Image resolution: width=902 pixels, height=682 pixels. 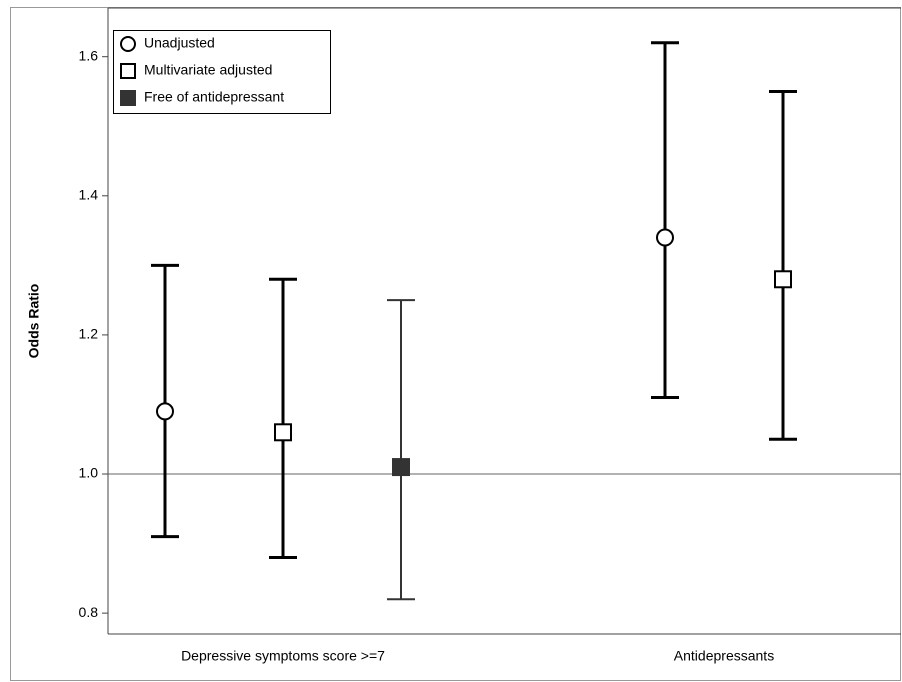 I want to click on legend-label: Free of antidepressant, so click(x=214, y=97).